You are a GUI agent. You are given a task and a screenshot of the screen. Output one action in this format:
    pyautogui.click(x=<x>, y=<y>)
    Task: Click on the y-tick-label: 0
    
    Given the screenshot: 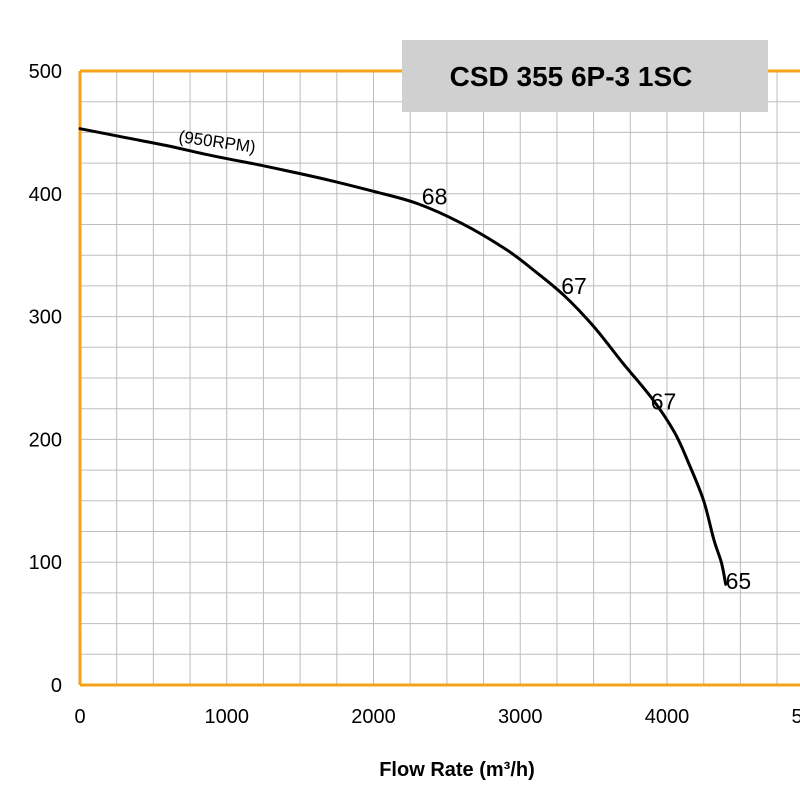 What is the action you would take?
    pyautogui.click(x=56, y=686)
    